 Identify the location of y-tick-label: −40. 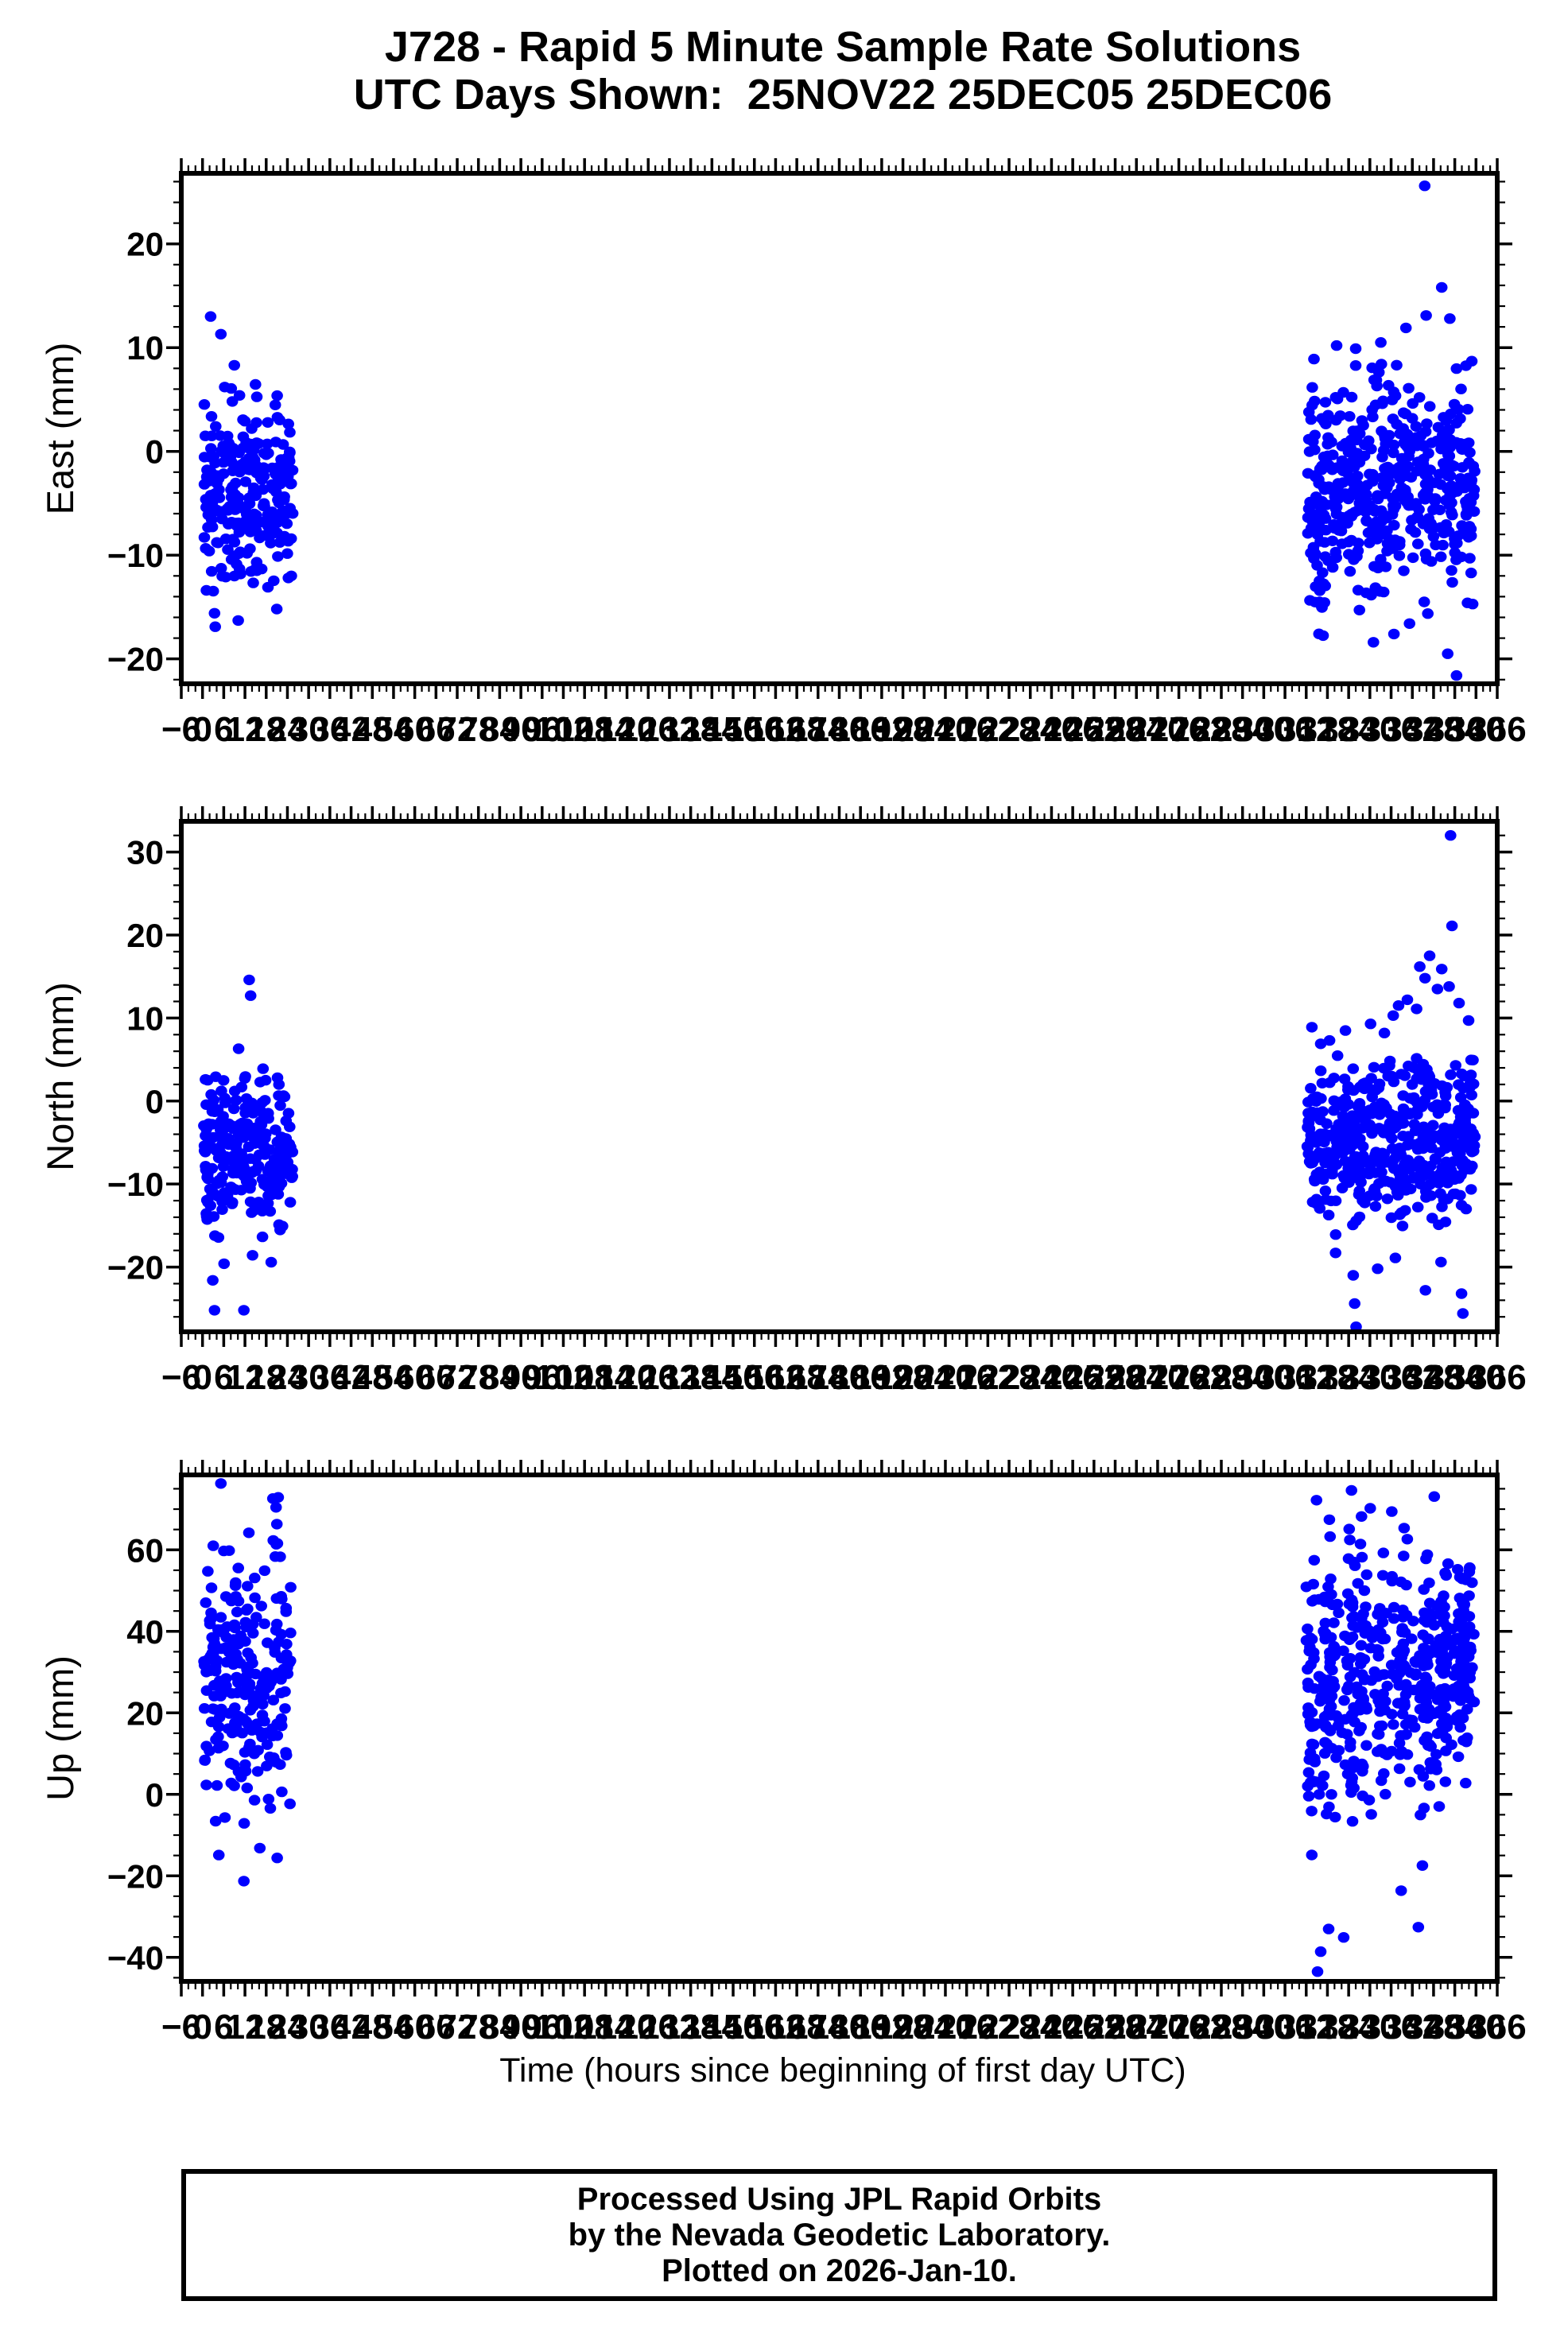
(135, 1958).